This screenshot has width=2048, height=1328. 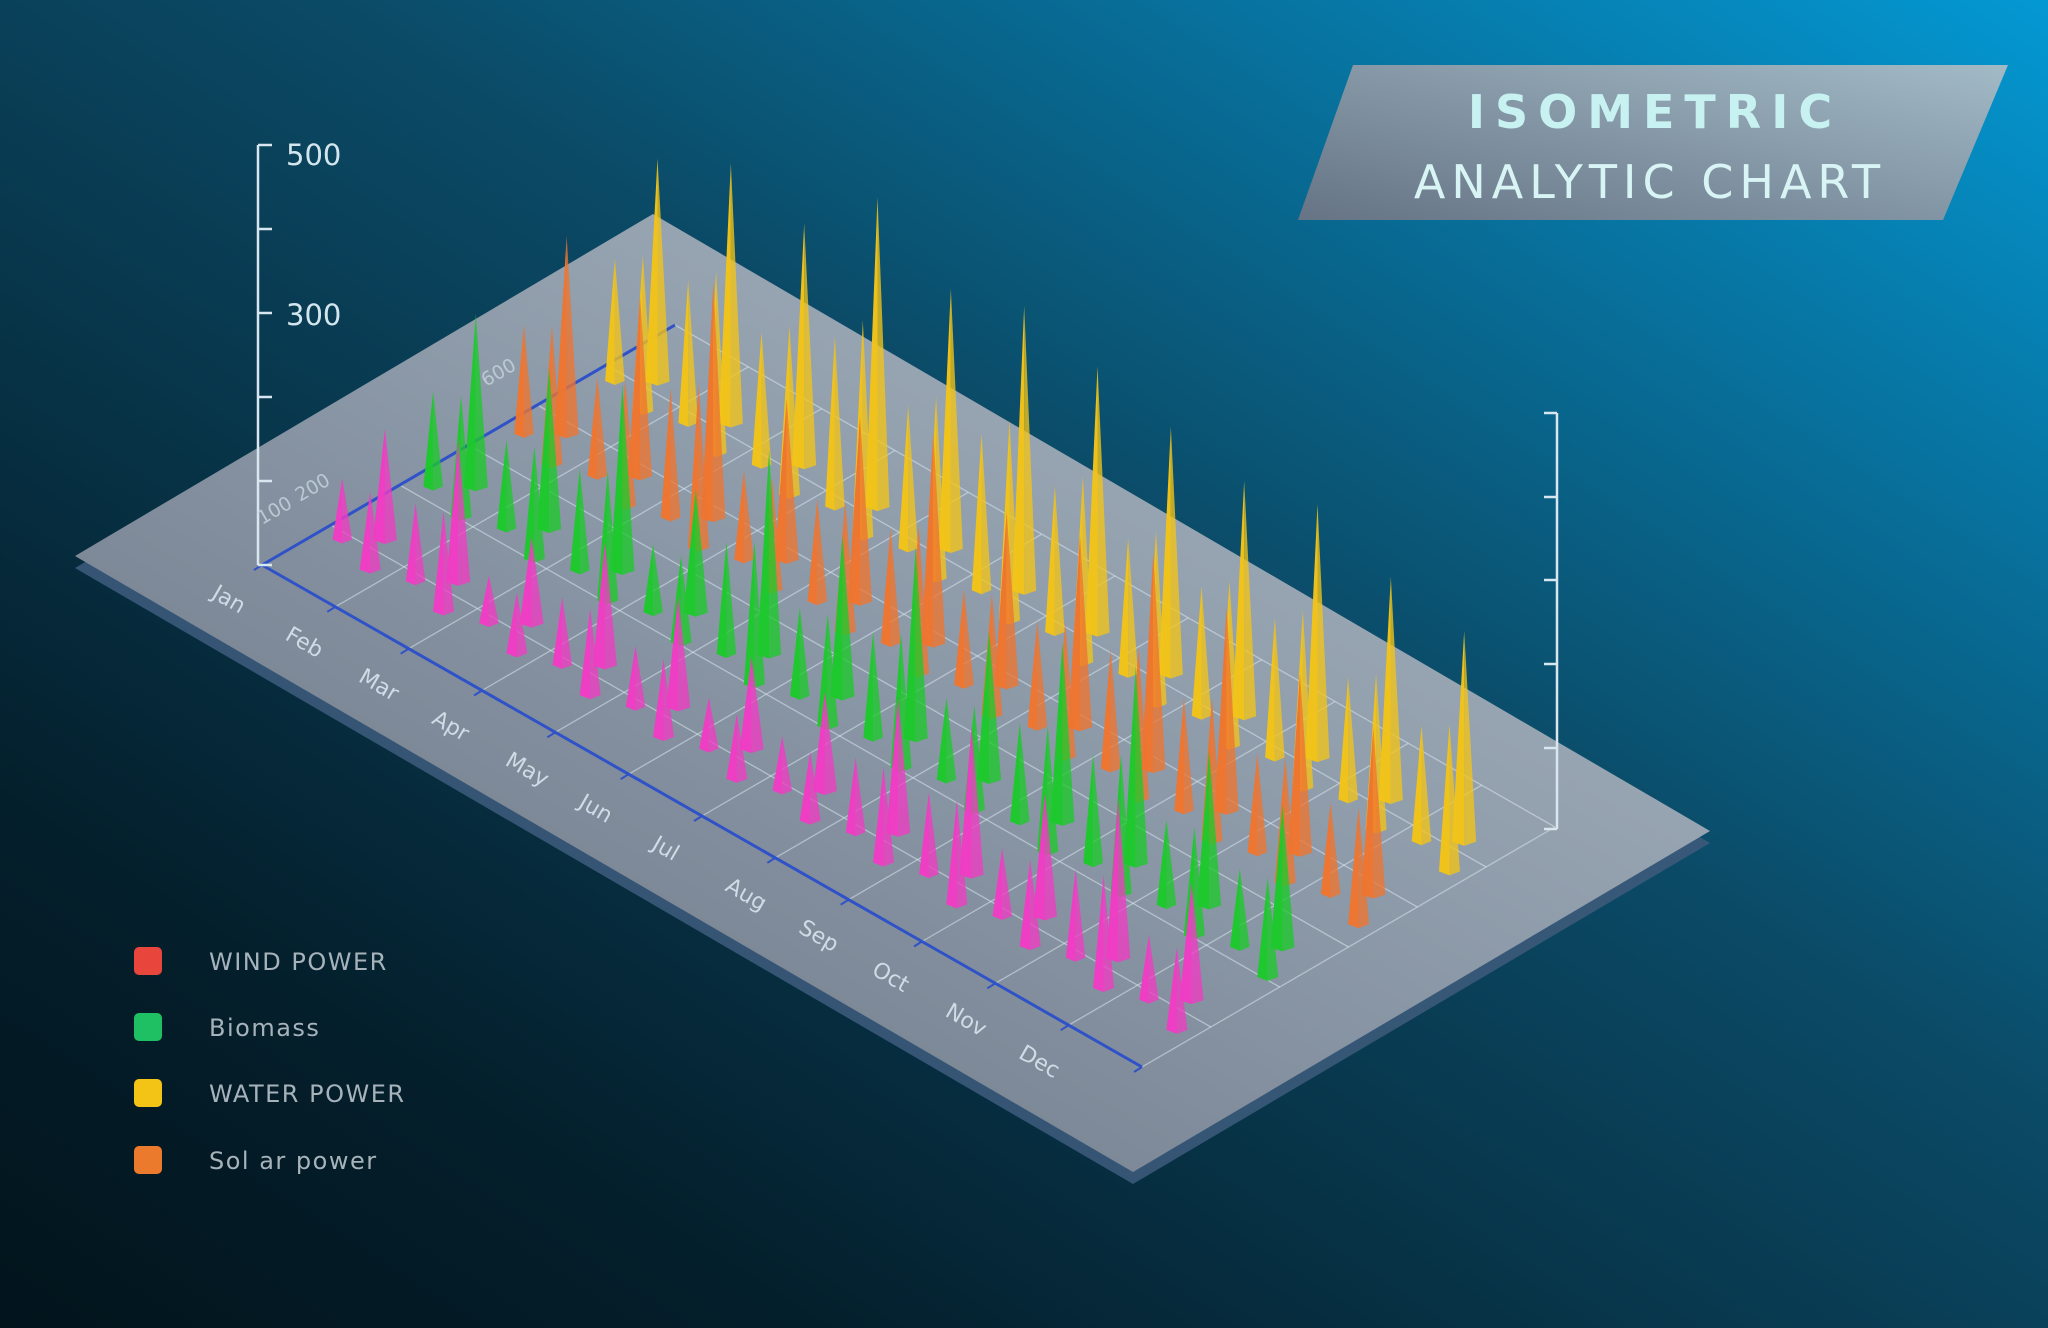 What do you see at coordinates (269, 1093) in the screenshot?
I see `legend-item-water-power: WATER POWER` at bounding box center [269, 1093].